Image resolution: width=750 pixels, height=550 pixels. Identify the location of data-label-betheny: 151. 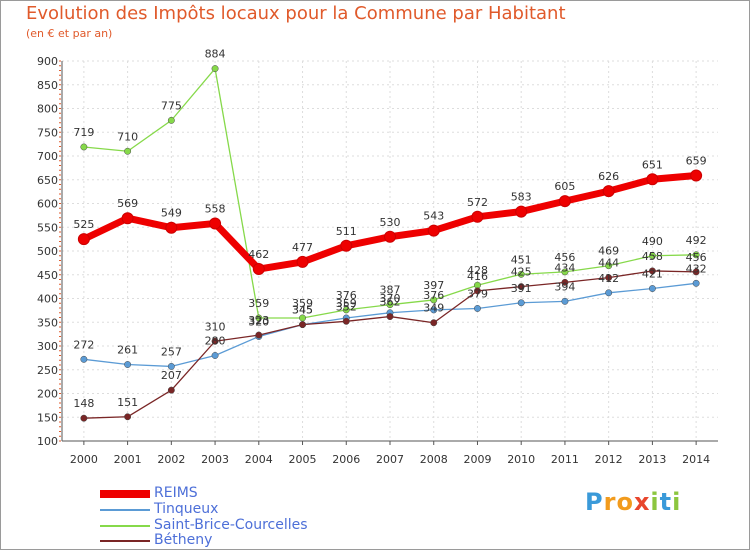
(127, 402).